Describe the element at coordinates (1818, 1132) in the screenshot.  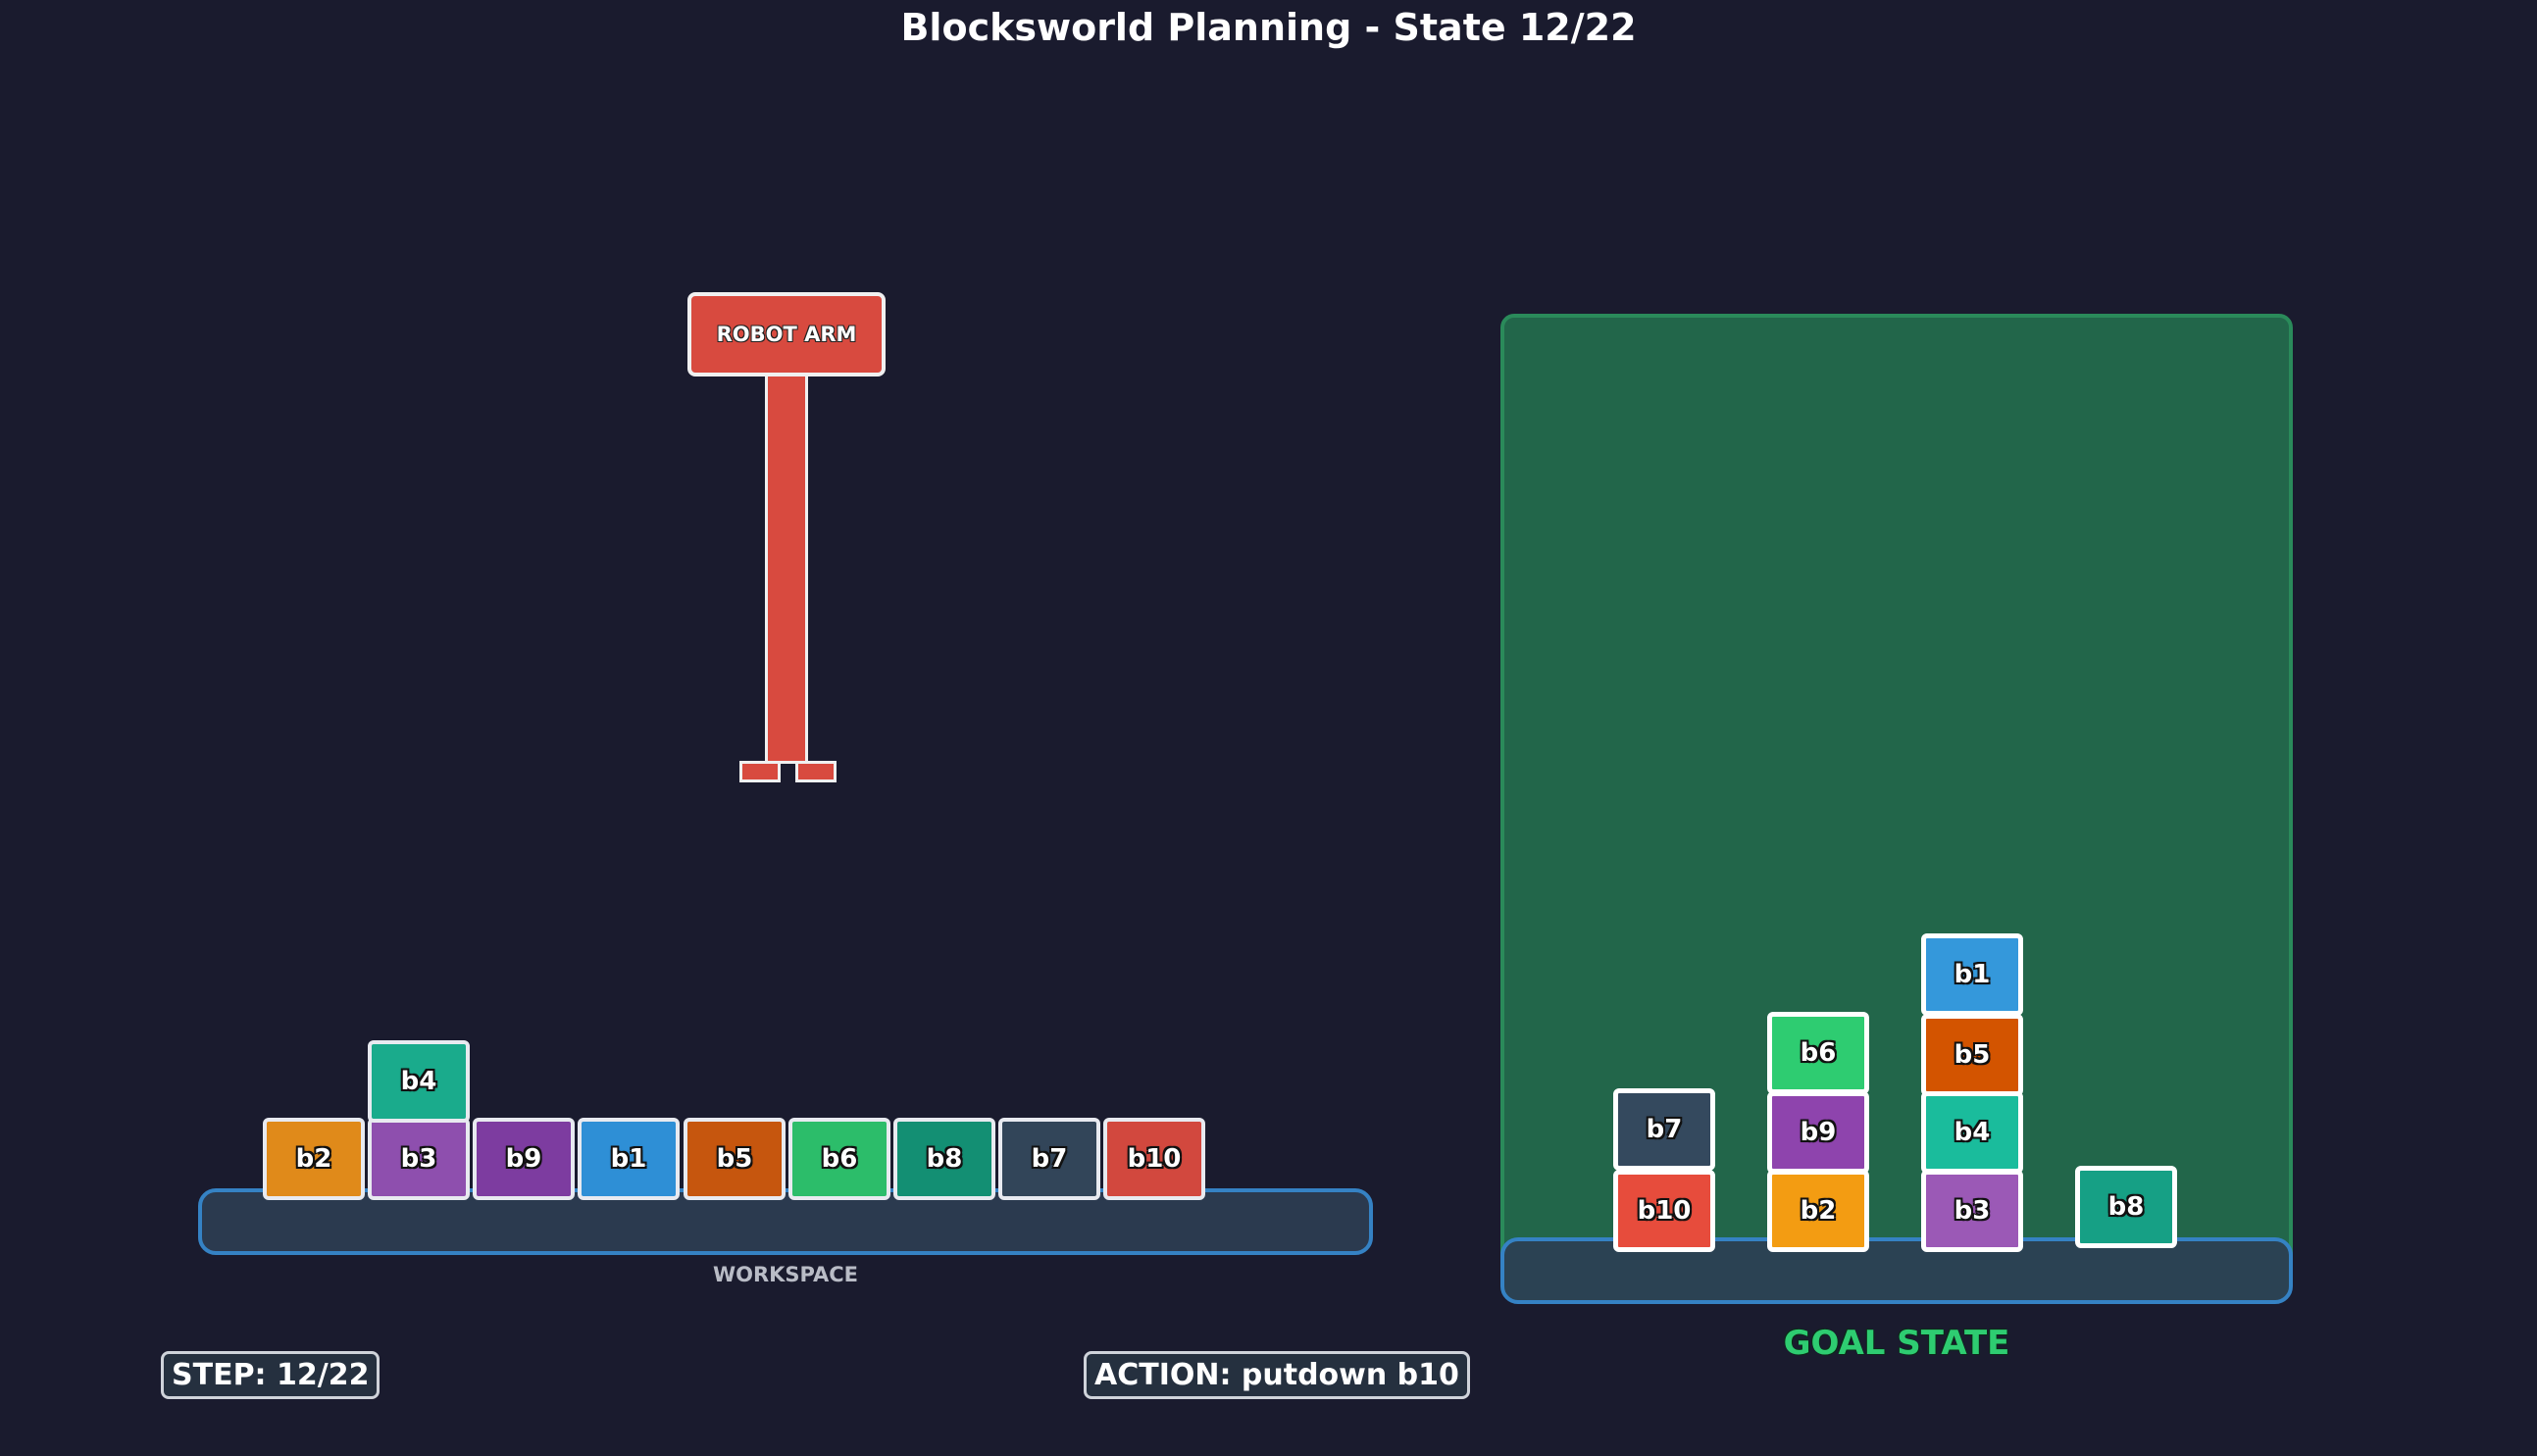
I see `goal-block-b9: b9` at that location.